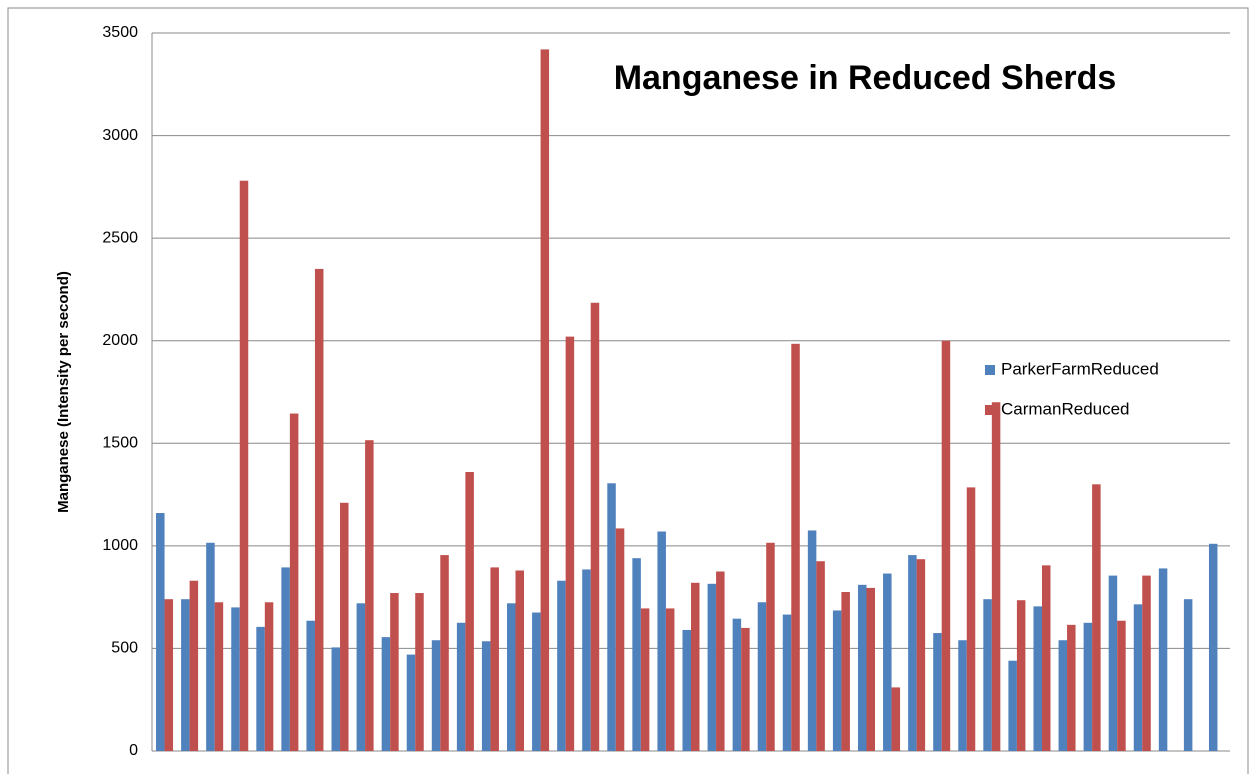 The image size is (1256, 779). What do you see at coordinates (63, 392) in the screenshot?
I see `y-axis-label: Manganese (Intensity per second)` at bounding box center [63, 392].